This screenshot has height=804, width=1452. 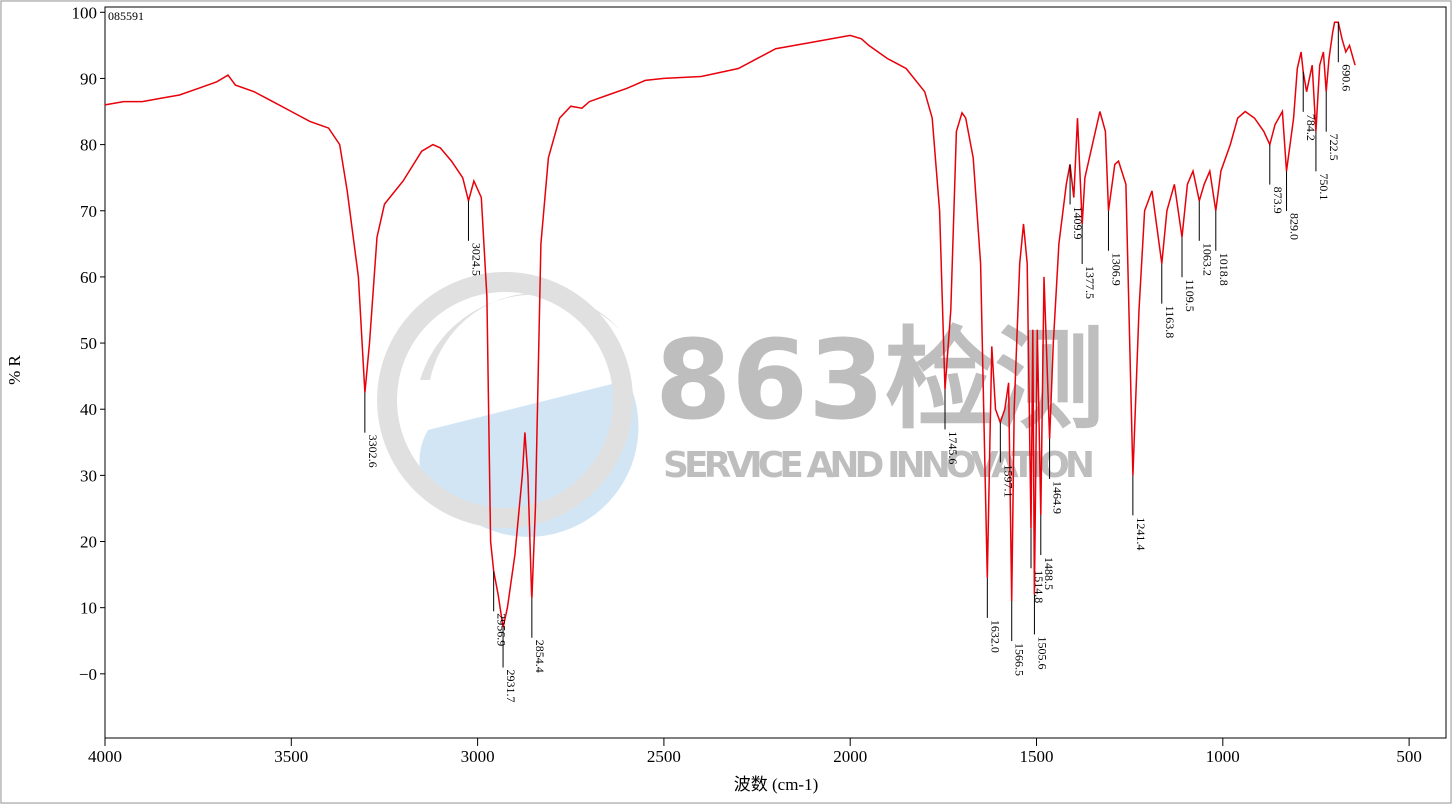 What do you see at coordinates (105, 756) in the screenshot?
I see `x-tick-label: 4000` at bounding box center [105, 756].